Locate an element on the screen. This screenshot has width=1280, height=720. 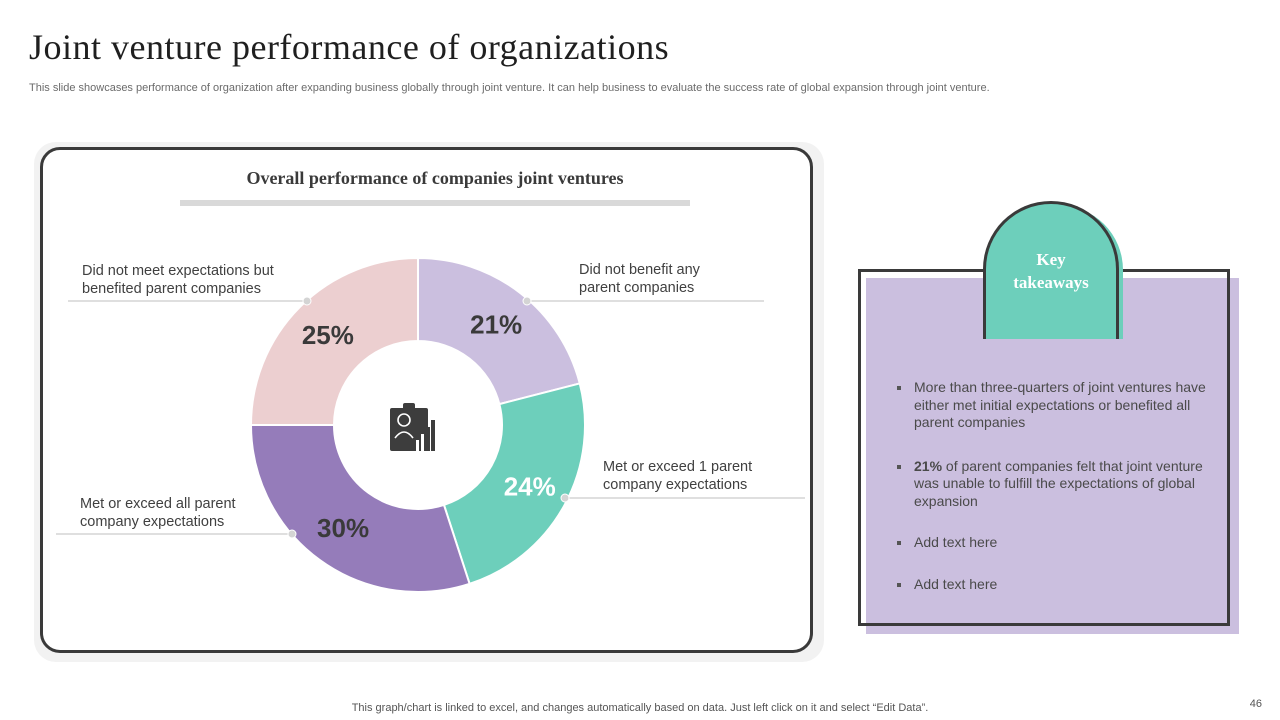
page-number: 46 is located at coordinates (1255, 704).